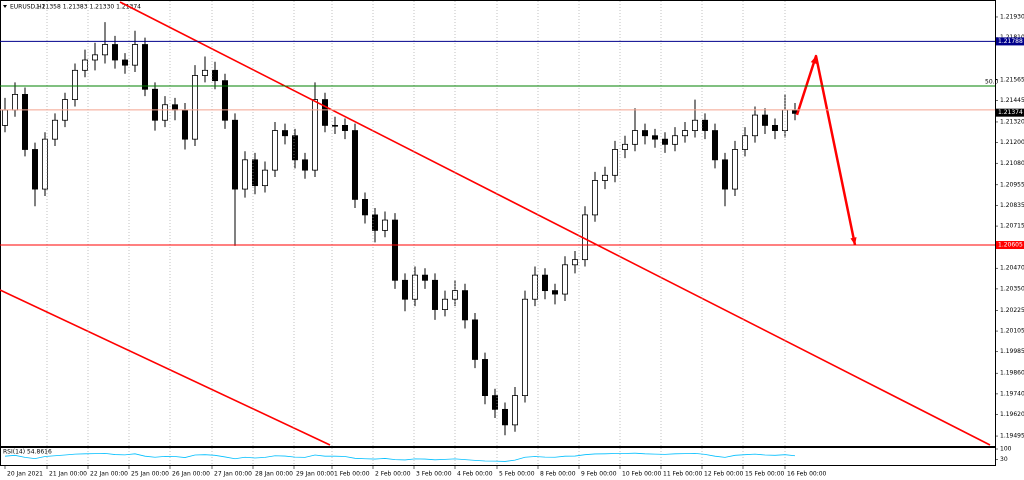 The width and height of the screenshot is (1024, 480). What do you see at coordinates (724, 474) in the screenshot?
I see `x-tick-label: 12 Feb 00:00` at bounding box center [724, 474].